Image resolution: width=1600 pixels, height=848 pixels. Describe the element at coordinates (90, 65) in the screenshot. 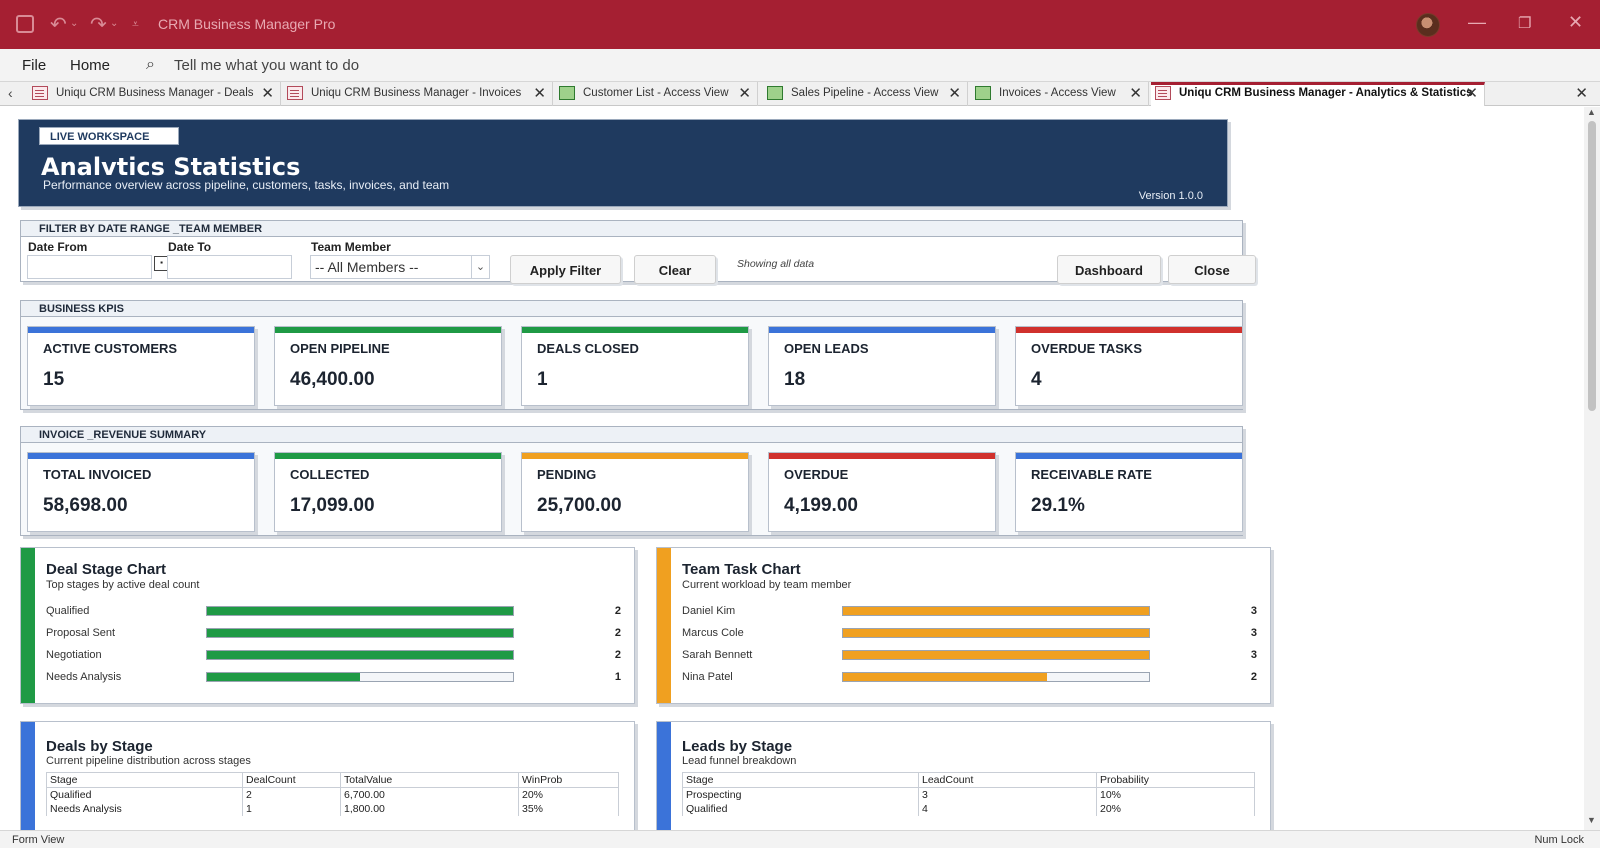

I see `home-menu: Home` at that location.